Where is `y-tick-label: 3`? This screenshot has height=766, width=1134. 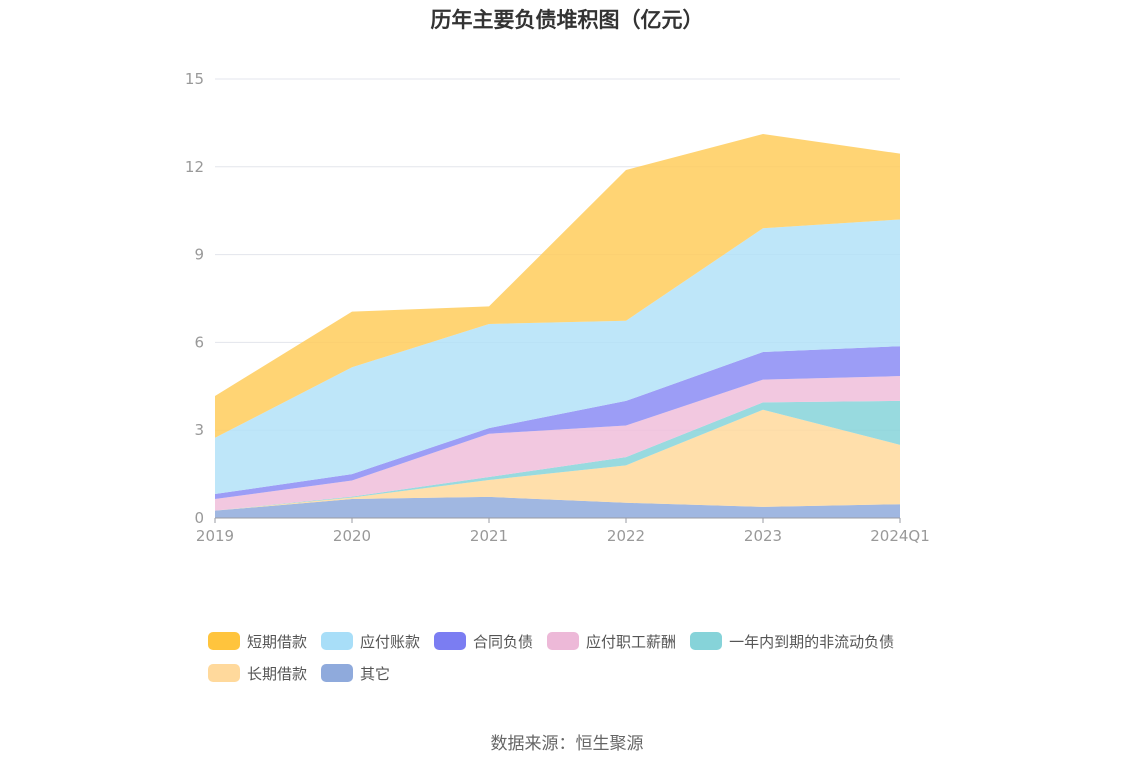
y-tick-label: 3 is located at coordinates (199, 430).